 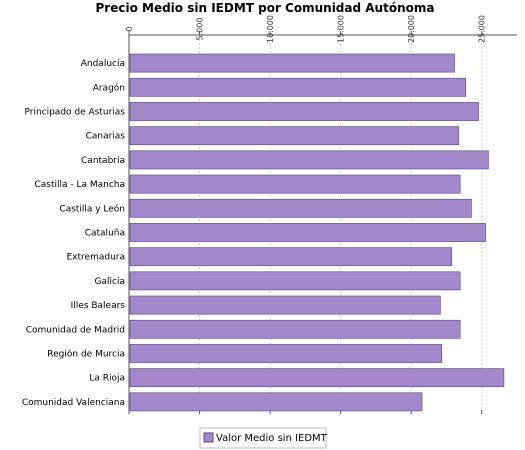 What do you see at coordinates (105, 233) in the screenshot?
I see `category-label: Cataluña` at bounding box center [105, 233].